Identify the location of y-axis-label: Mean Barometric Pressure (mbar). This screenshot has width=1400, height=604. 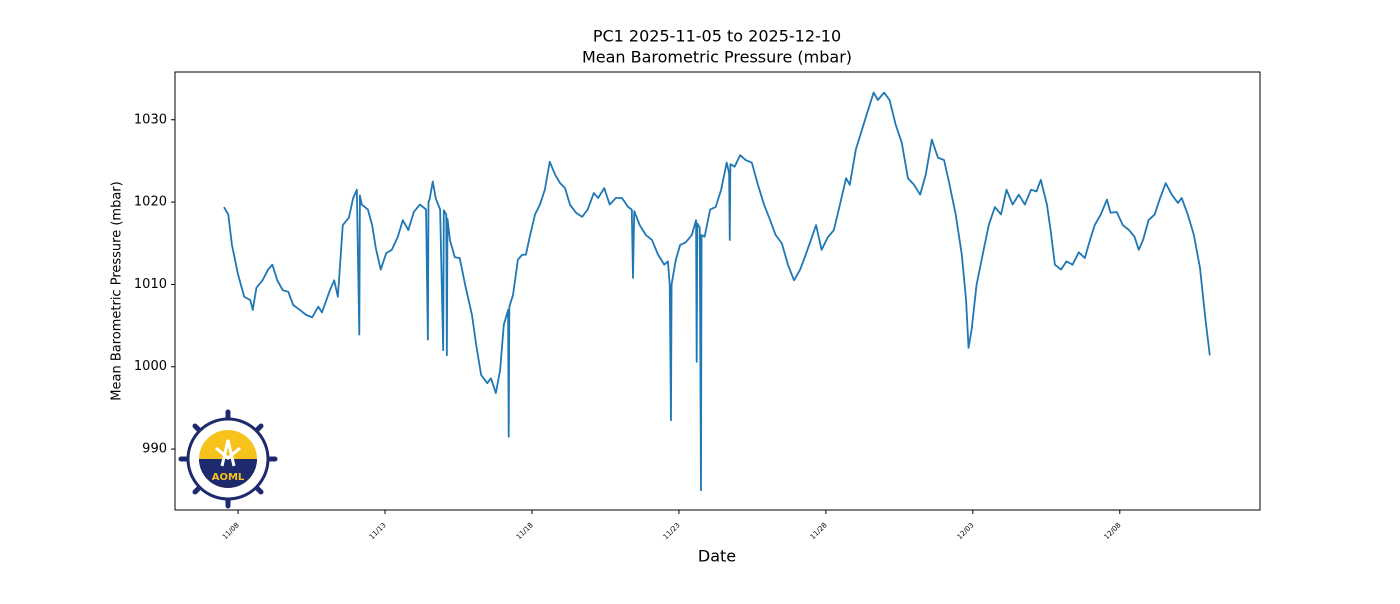
(117, 290).